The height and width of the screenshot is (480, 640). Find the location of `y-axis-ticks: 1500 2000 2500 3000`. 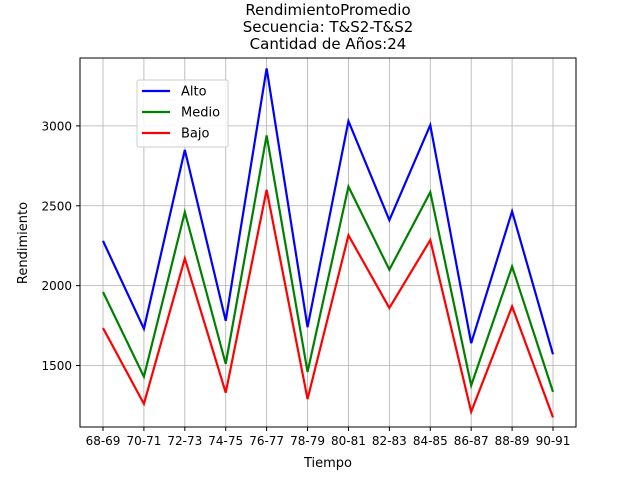

y-axis-ticks: 1500 2000 2500 3000 is located at coordinates (60, 246).